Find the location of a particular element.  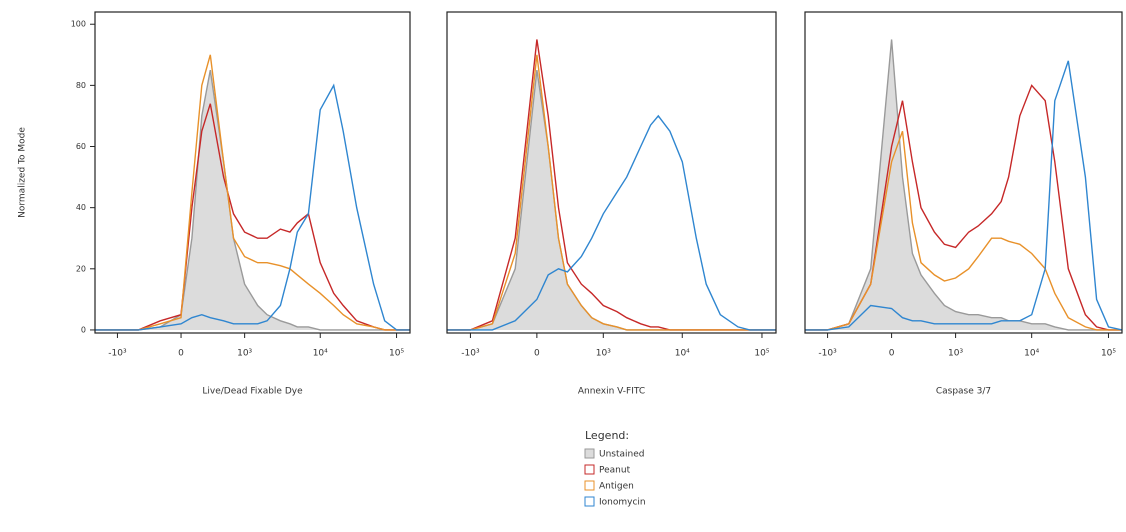

legend-label: Ionomycin is located at coordinates (622, 503).